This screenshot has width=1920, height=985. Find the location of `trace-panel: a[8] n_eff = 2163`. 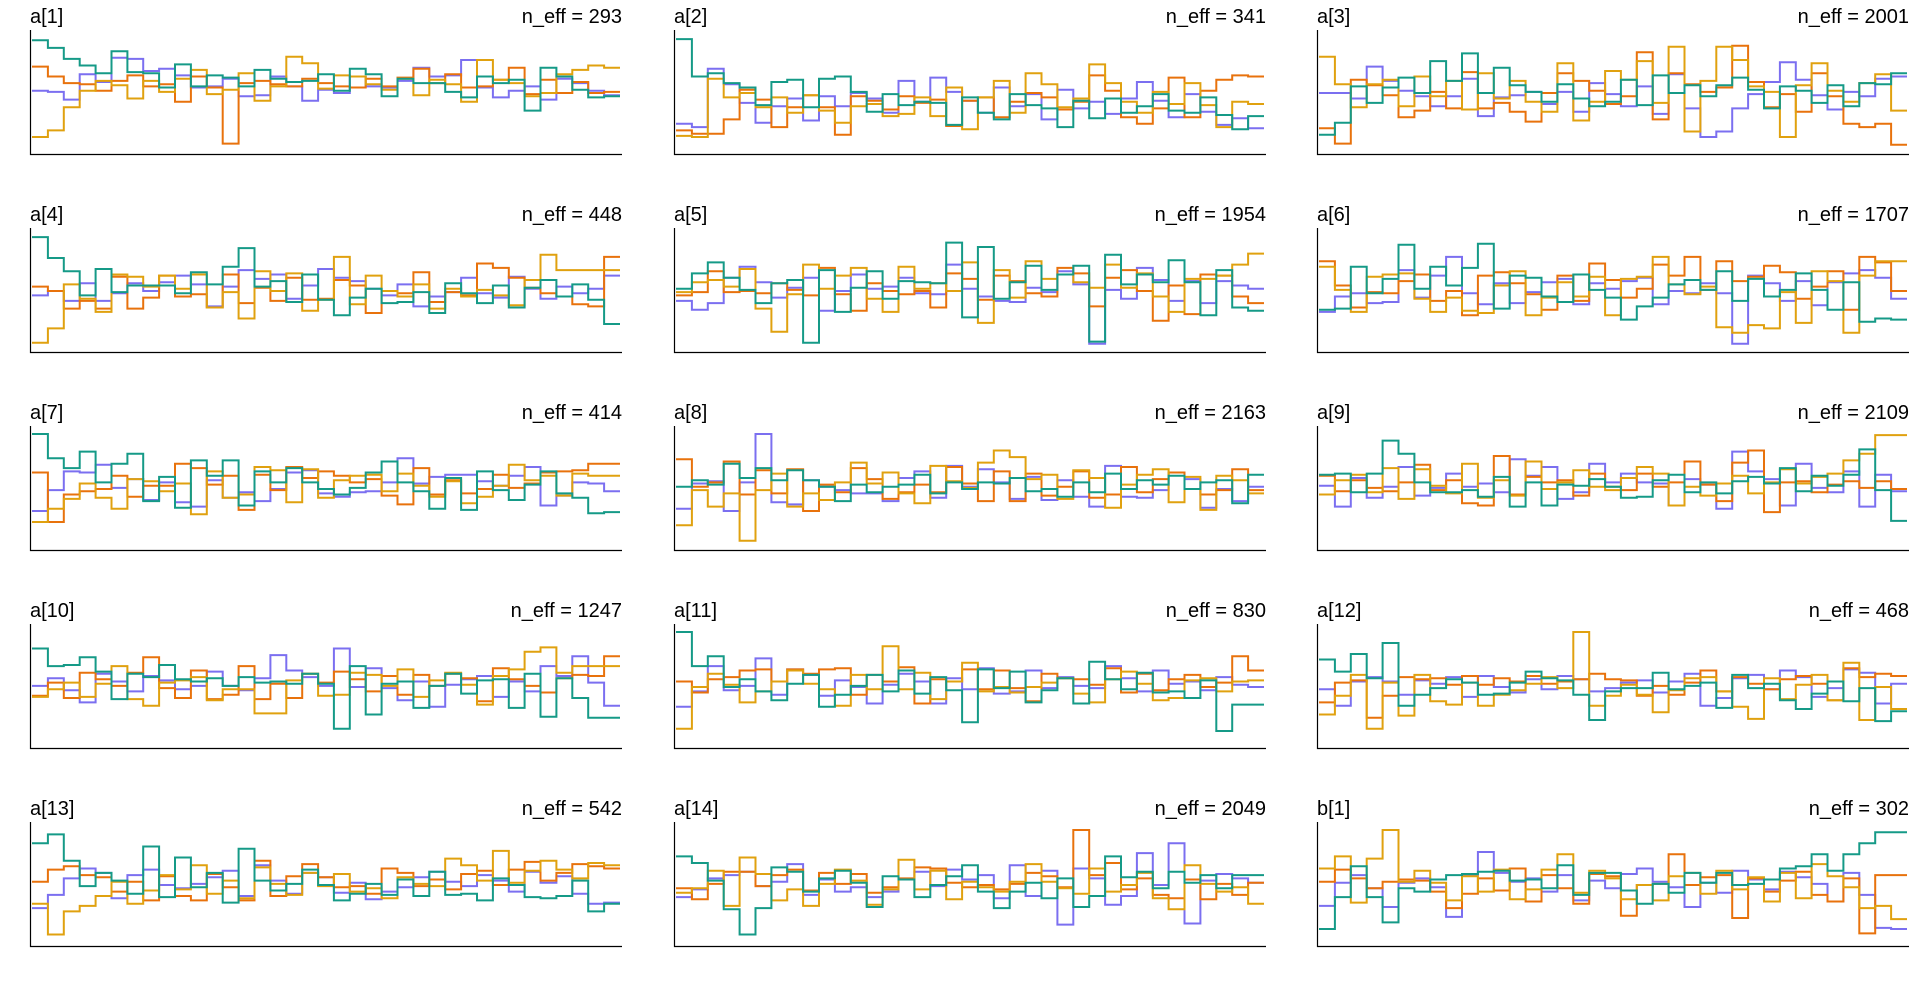

trace-panel: a[8] n_eff = 2163 is located at coordinates (969, 474).